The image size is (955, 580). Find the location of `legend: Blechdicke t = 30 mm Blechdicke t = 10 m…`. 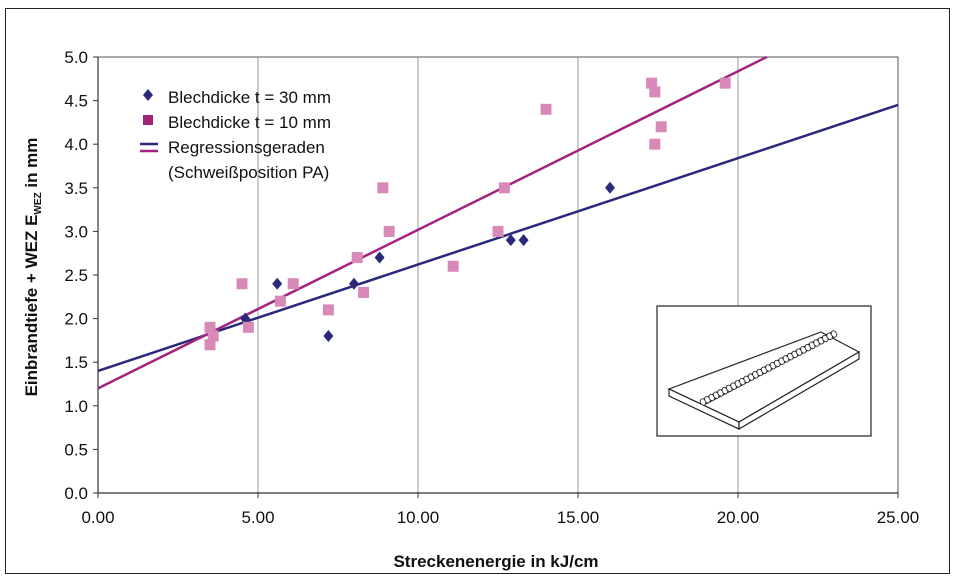

legend: Blechdicke t = 30 mm Blechdicke t = 10 m… is located at coordinates (235, 135).